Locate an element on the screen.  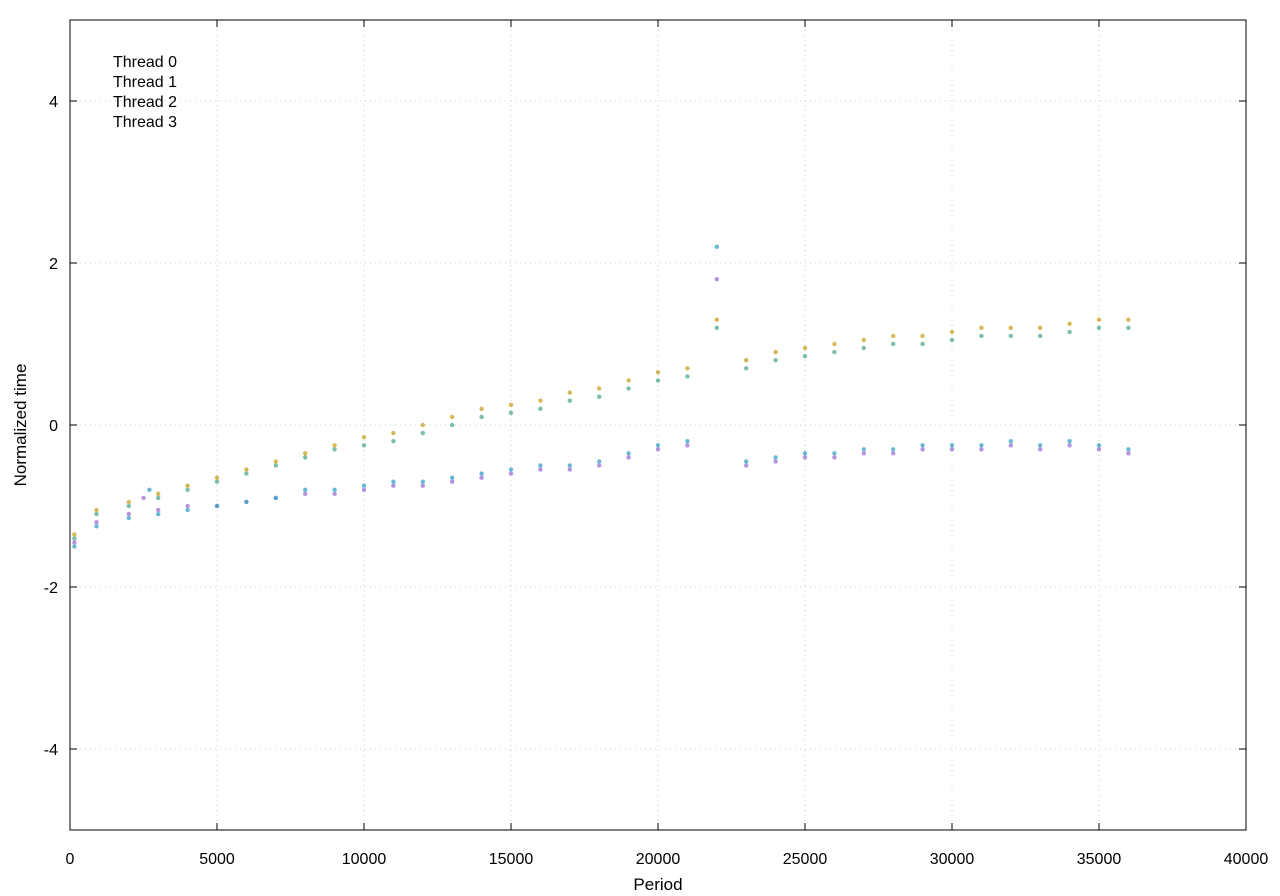
legend-entry: Thread 2 is located at coordinates (145, 102).